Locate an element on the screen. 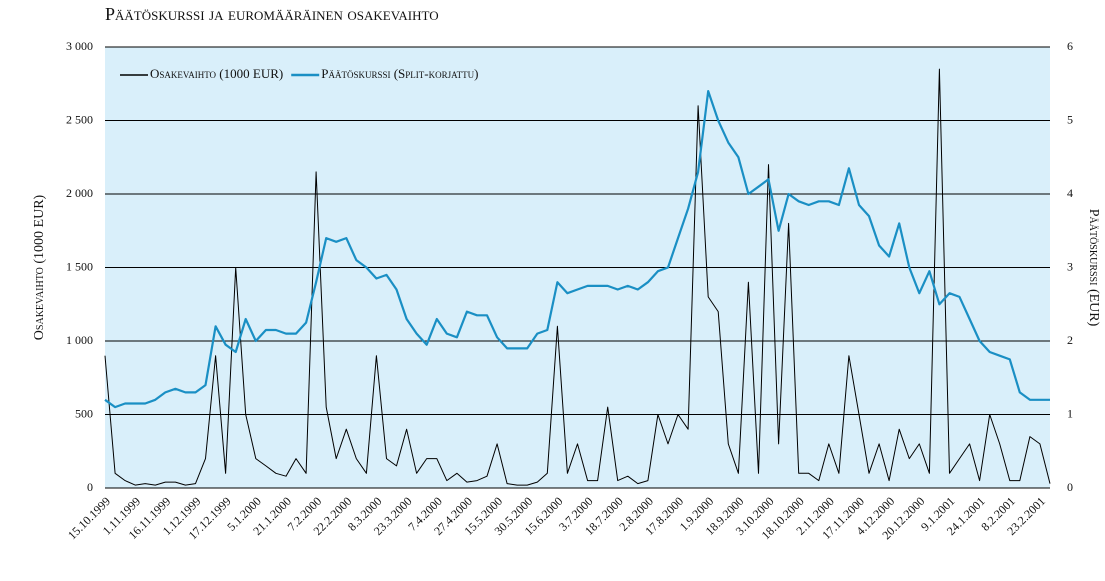 The width and height of the screenshot is (1105, 581). y-tick-label: 0 is located at coordinates (90, 487).